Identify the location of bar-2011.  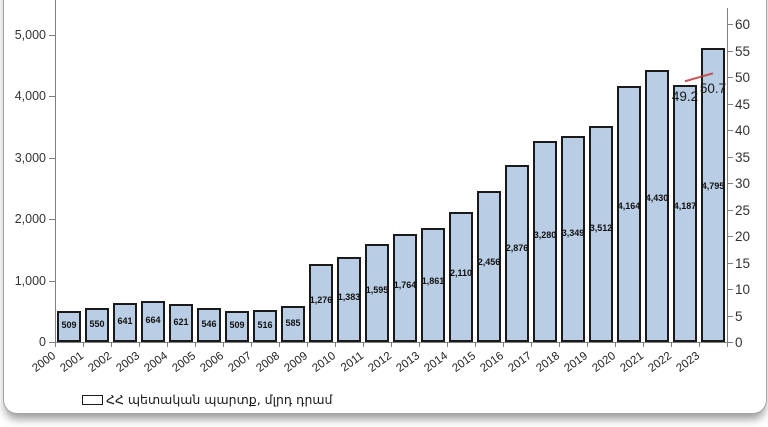
(377, 293).